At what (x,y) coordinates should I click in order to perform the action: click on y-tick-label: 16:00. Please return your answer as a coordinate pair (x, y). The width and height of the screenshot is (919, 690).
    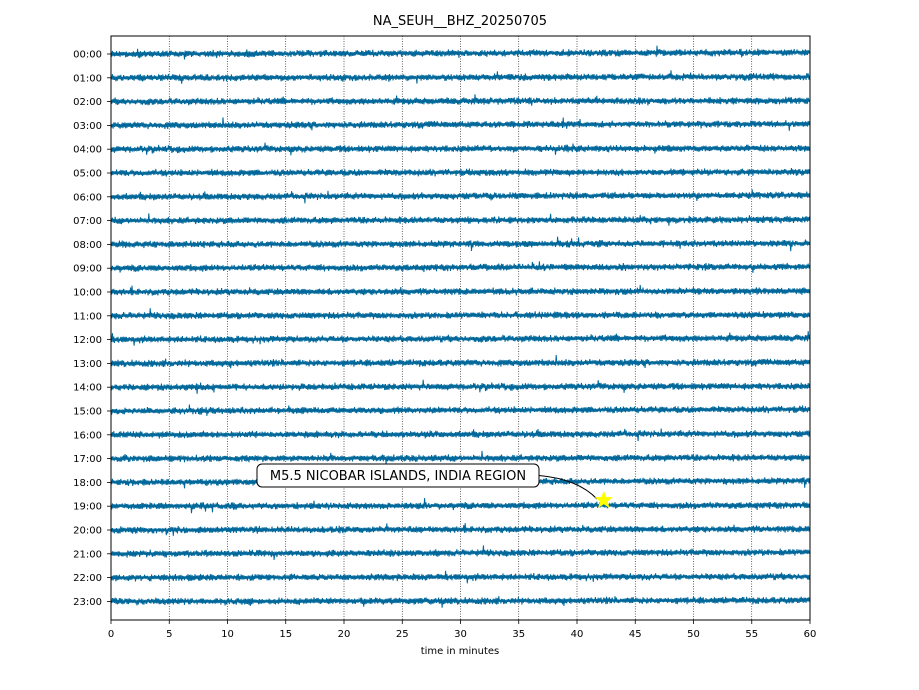
    Looking at the image, I should click on (87, 435).